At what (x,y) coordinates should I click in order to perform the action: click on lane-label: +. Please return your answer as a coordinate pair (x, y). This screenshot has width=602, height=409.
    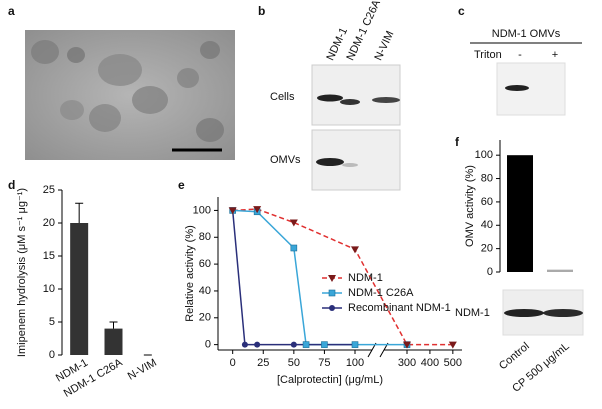
    Looking at the image, I should click on (555, 55).